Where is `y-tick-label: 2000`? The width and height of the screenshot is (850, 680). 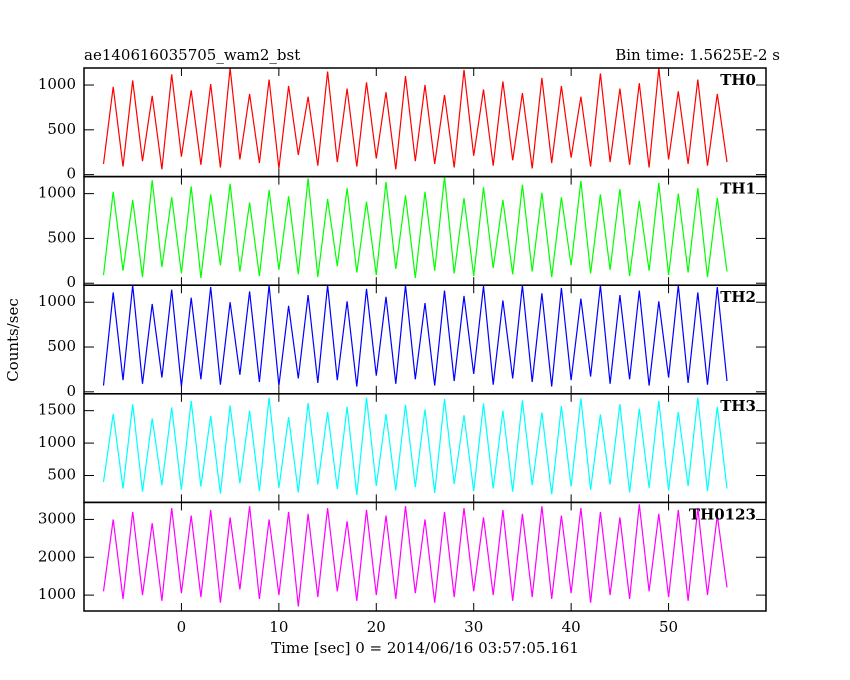 y-tick-label: 2000 is located at coordinates (57, 556).